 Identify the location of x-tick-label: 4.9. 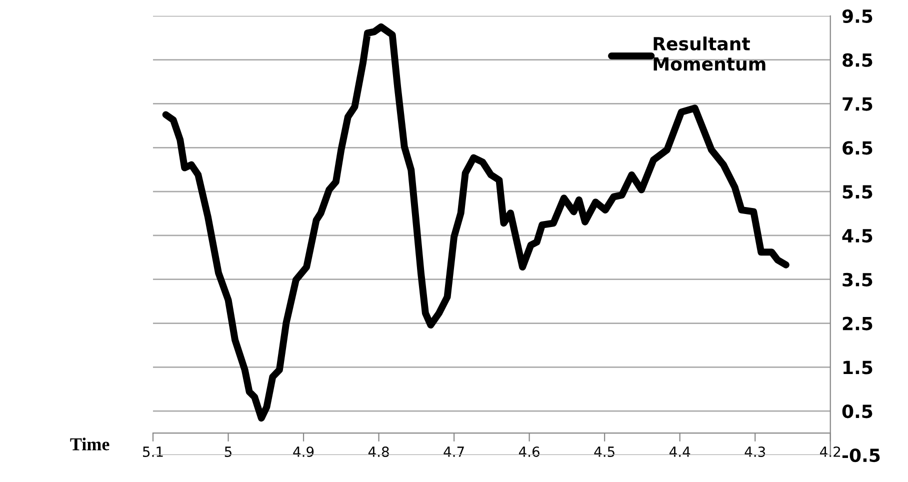
(303, 451).